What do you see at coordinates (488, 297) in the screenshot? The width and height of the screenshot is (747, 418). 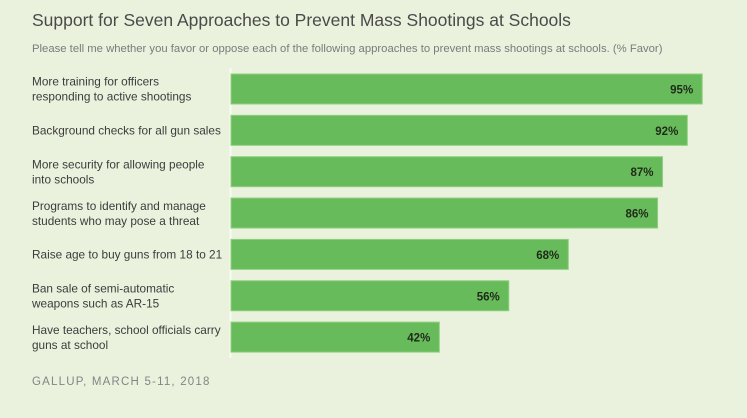 I see `value-label-5: 56%` at bounding box center [488, 297].